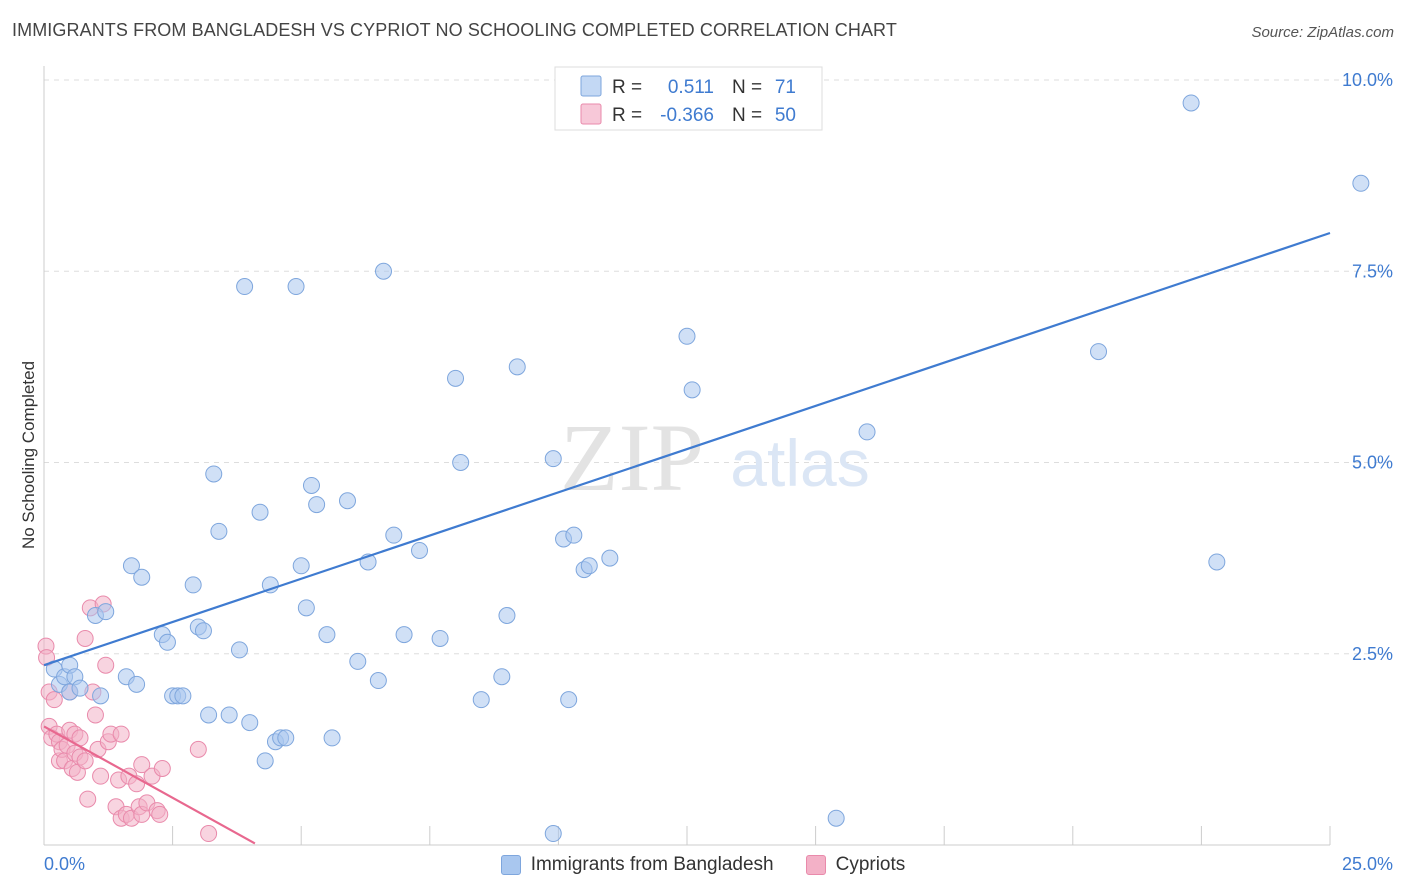 This screenshot has height=892, width=1406. I want to click on legend-label-cypriots: Cypriots, so click(870, 864).